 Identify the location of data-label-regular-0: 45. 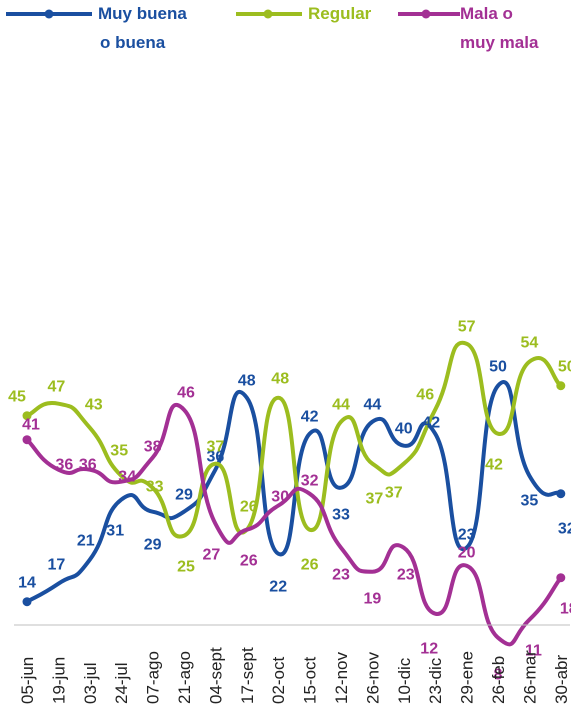
(17, 397).